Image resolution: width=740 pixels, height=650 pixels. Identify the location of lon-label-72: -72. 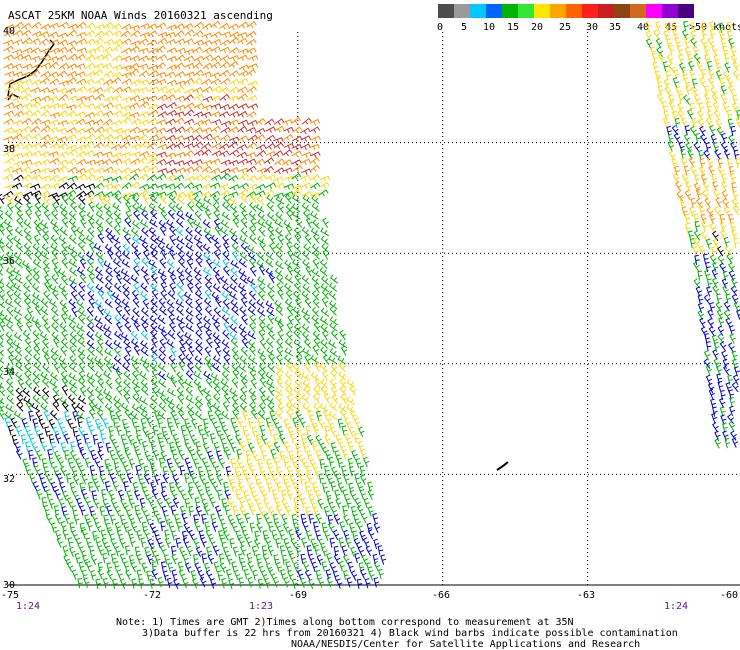
(152, 595).